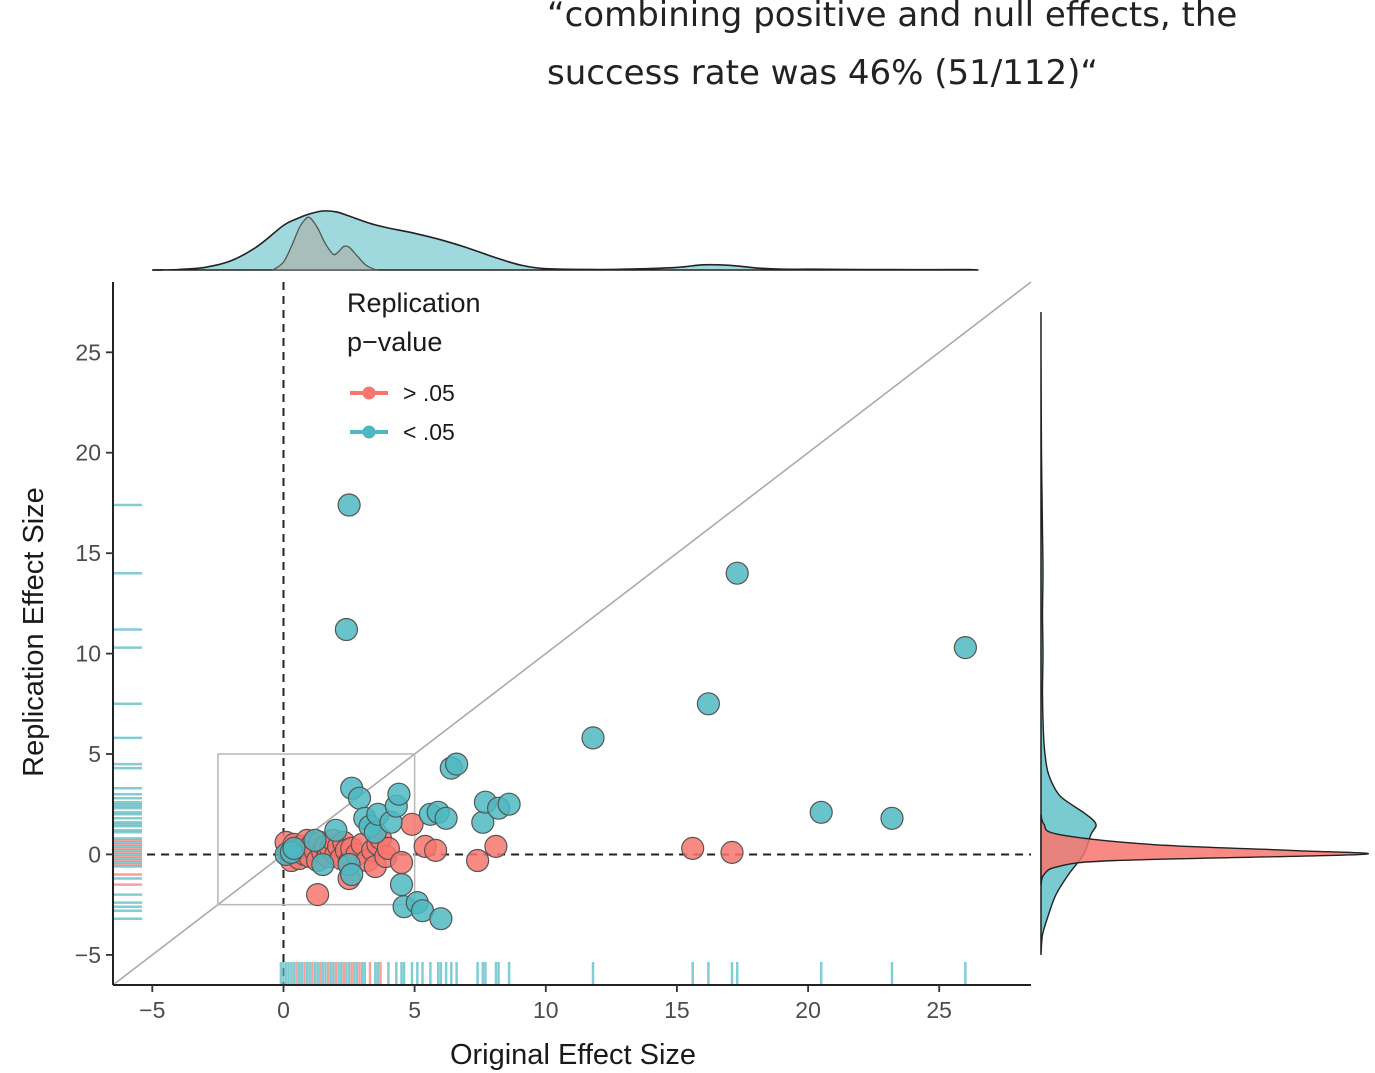 Image resolution: width=1375 pixels, height=1073 pixels. Describe the element at coordinates (94, 854) in the screenshot. I see `y-tick-label: 0` at that location.